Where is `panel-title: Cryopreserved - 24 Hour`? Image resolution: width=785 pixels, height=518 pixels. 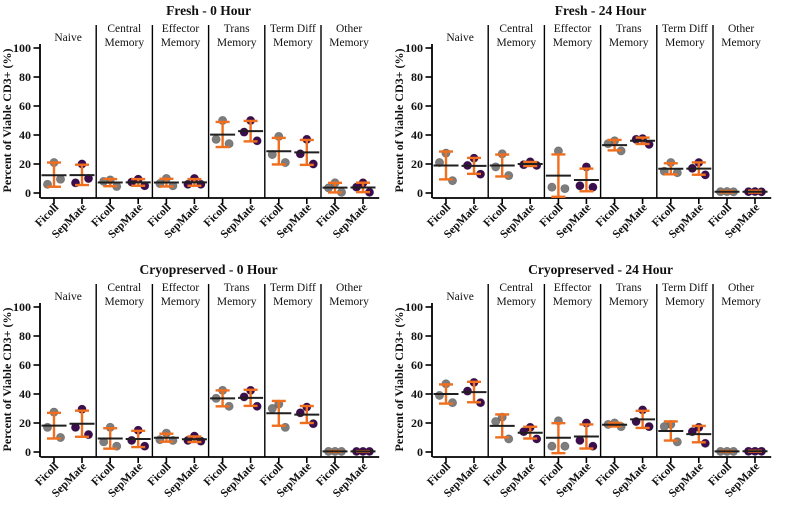
panel-title: Cryopreserved - 24 Hour is located at coordinates (600, 269).